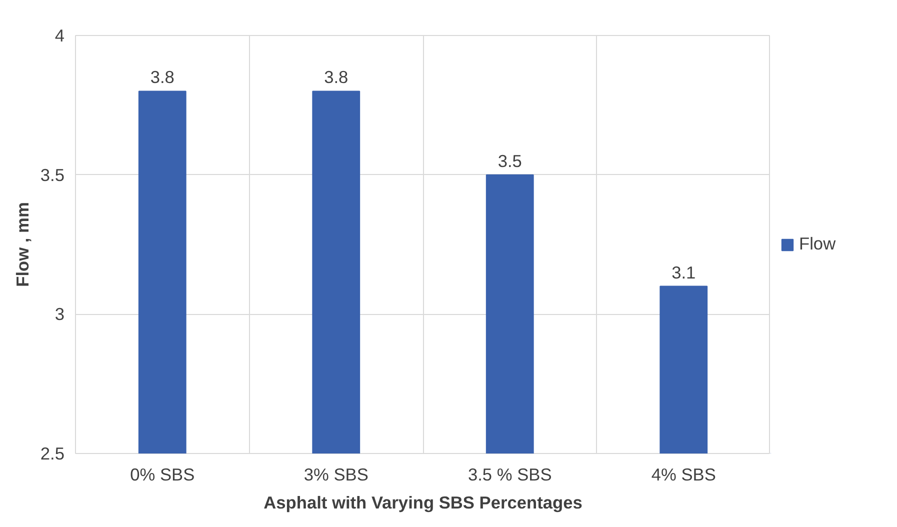 Image resolution: width=897 pixels, height=527 pixels. I want to click on legend-label: Flow, so click(817, 244).